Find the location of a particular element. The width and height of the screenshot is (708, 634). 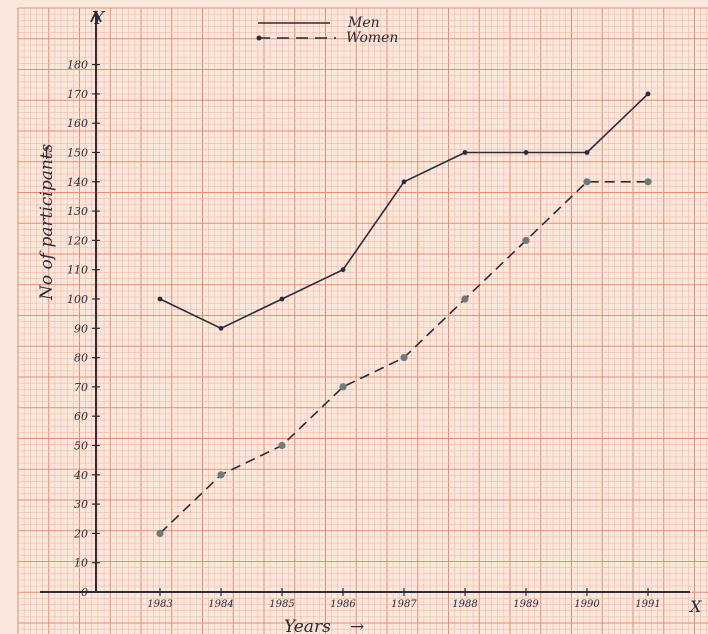

y-tick-label: 50 is located at coordinates (81, 446).